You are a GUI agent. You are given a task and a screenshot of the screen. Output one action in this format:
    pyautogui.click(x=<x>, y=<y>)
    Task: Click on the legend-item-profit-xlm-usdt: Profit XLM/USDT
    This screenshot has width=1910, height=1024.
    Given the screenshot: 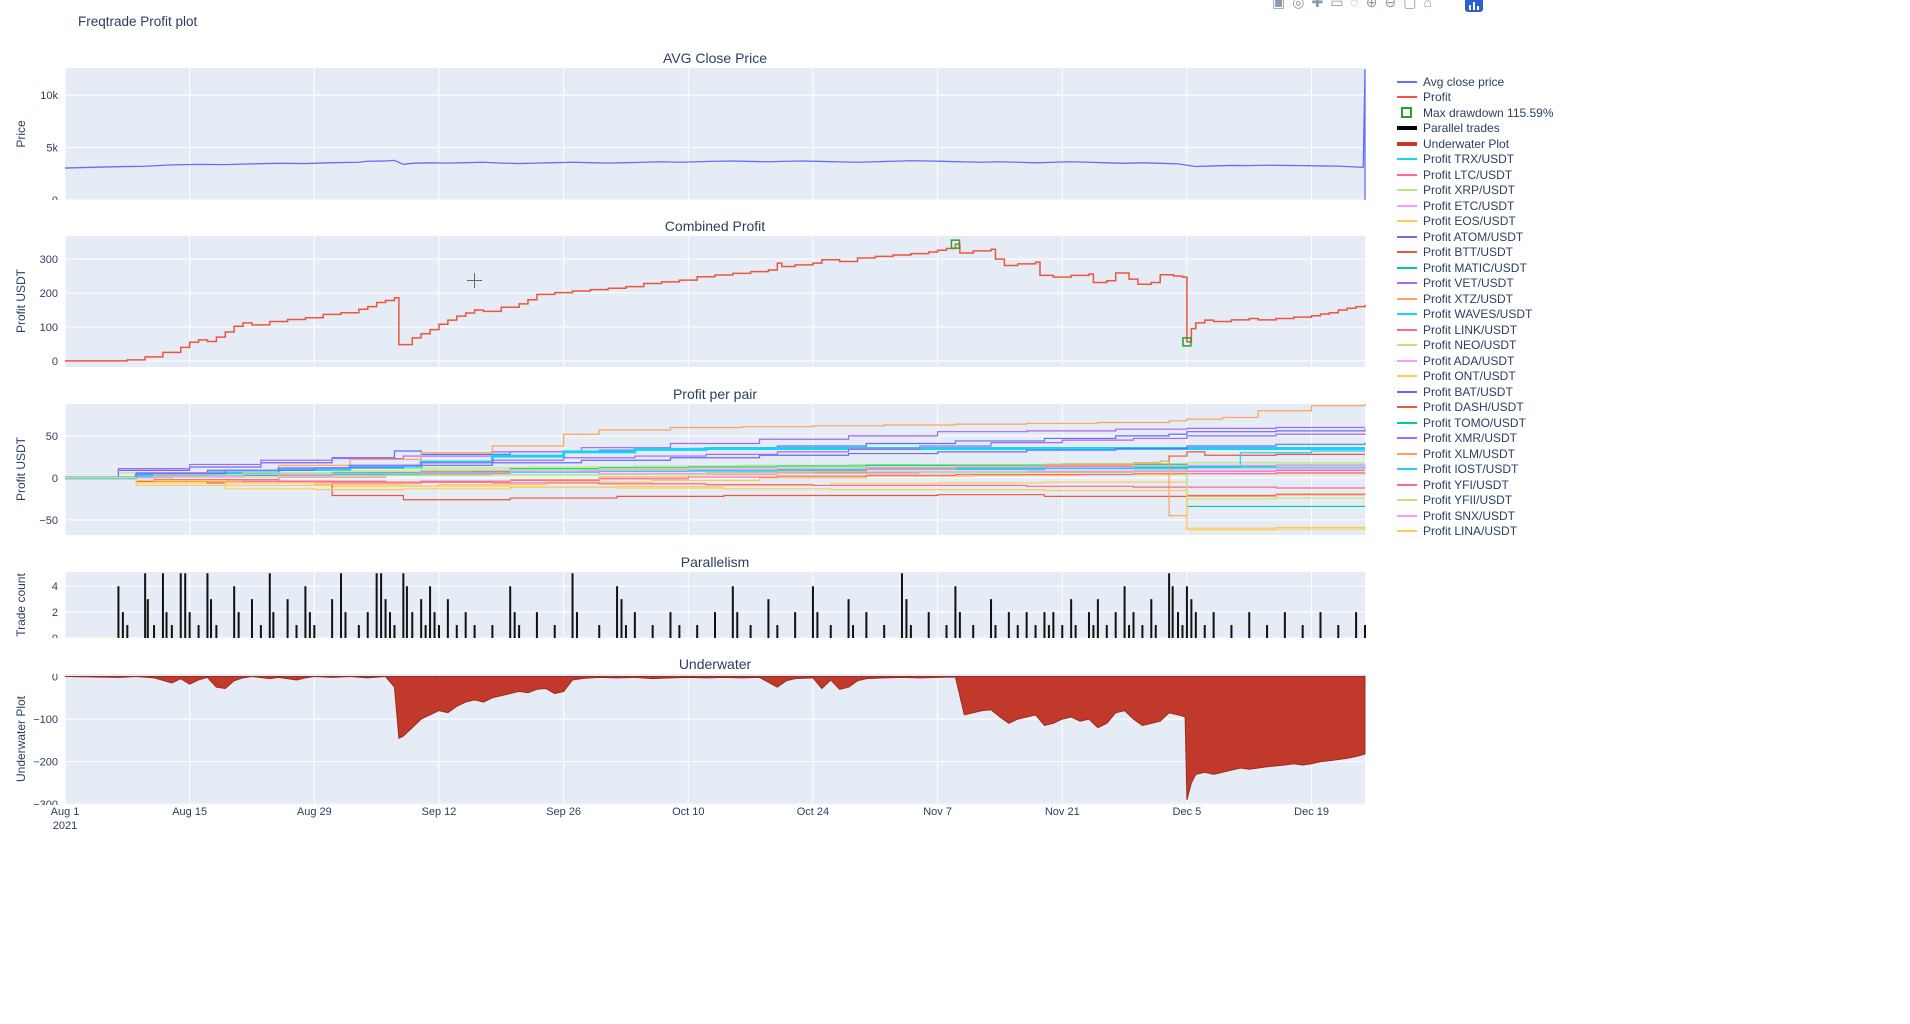 What is the action you would take?
    pyautogui.click(x=1475, y=454)
    